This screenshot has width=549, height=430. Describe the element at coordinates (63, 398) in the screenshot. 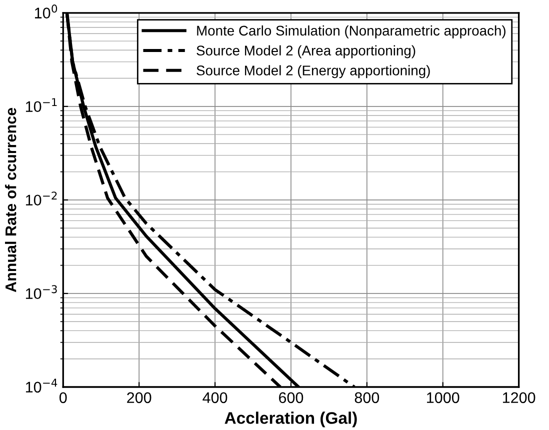

I see `x-tick-label: 0` at that location.